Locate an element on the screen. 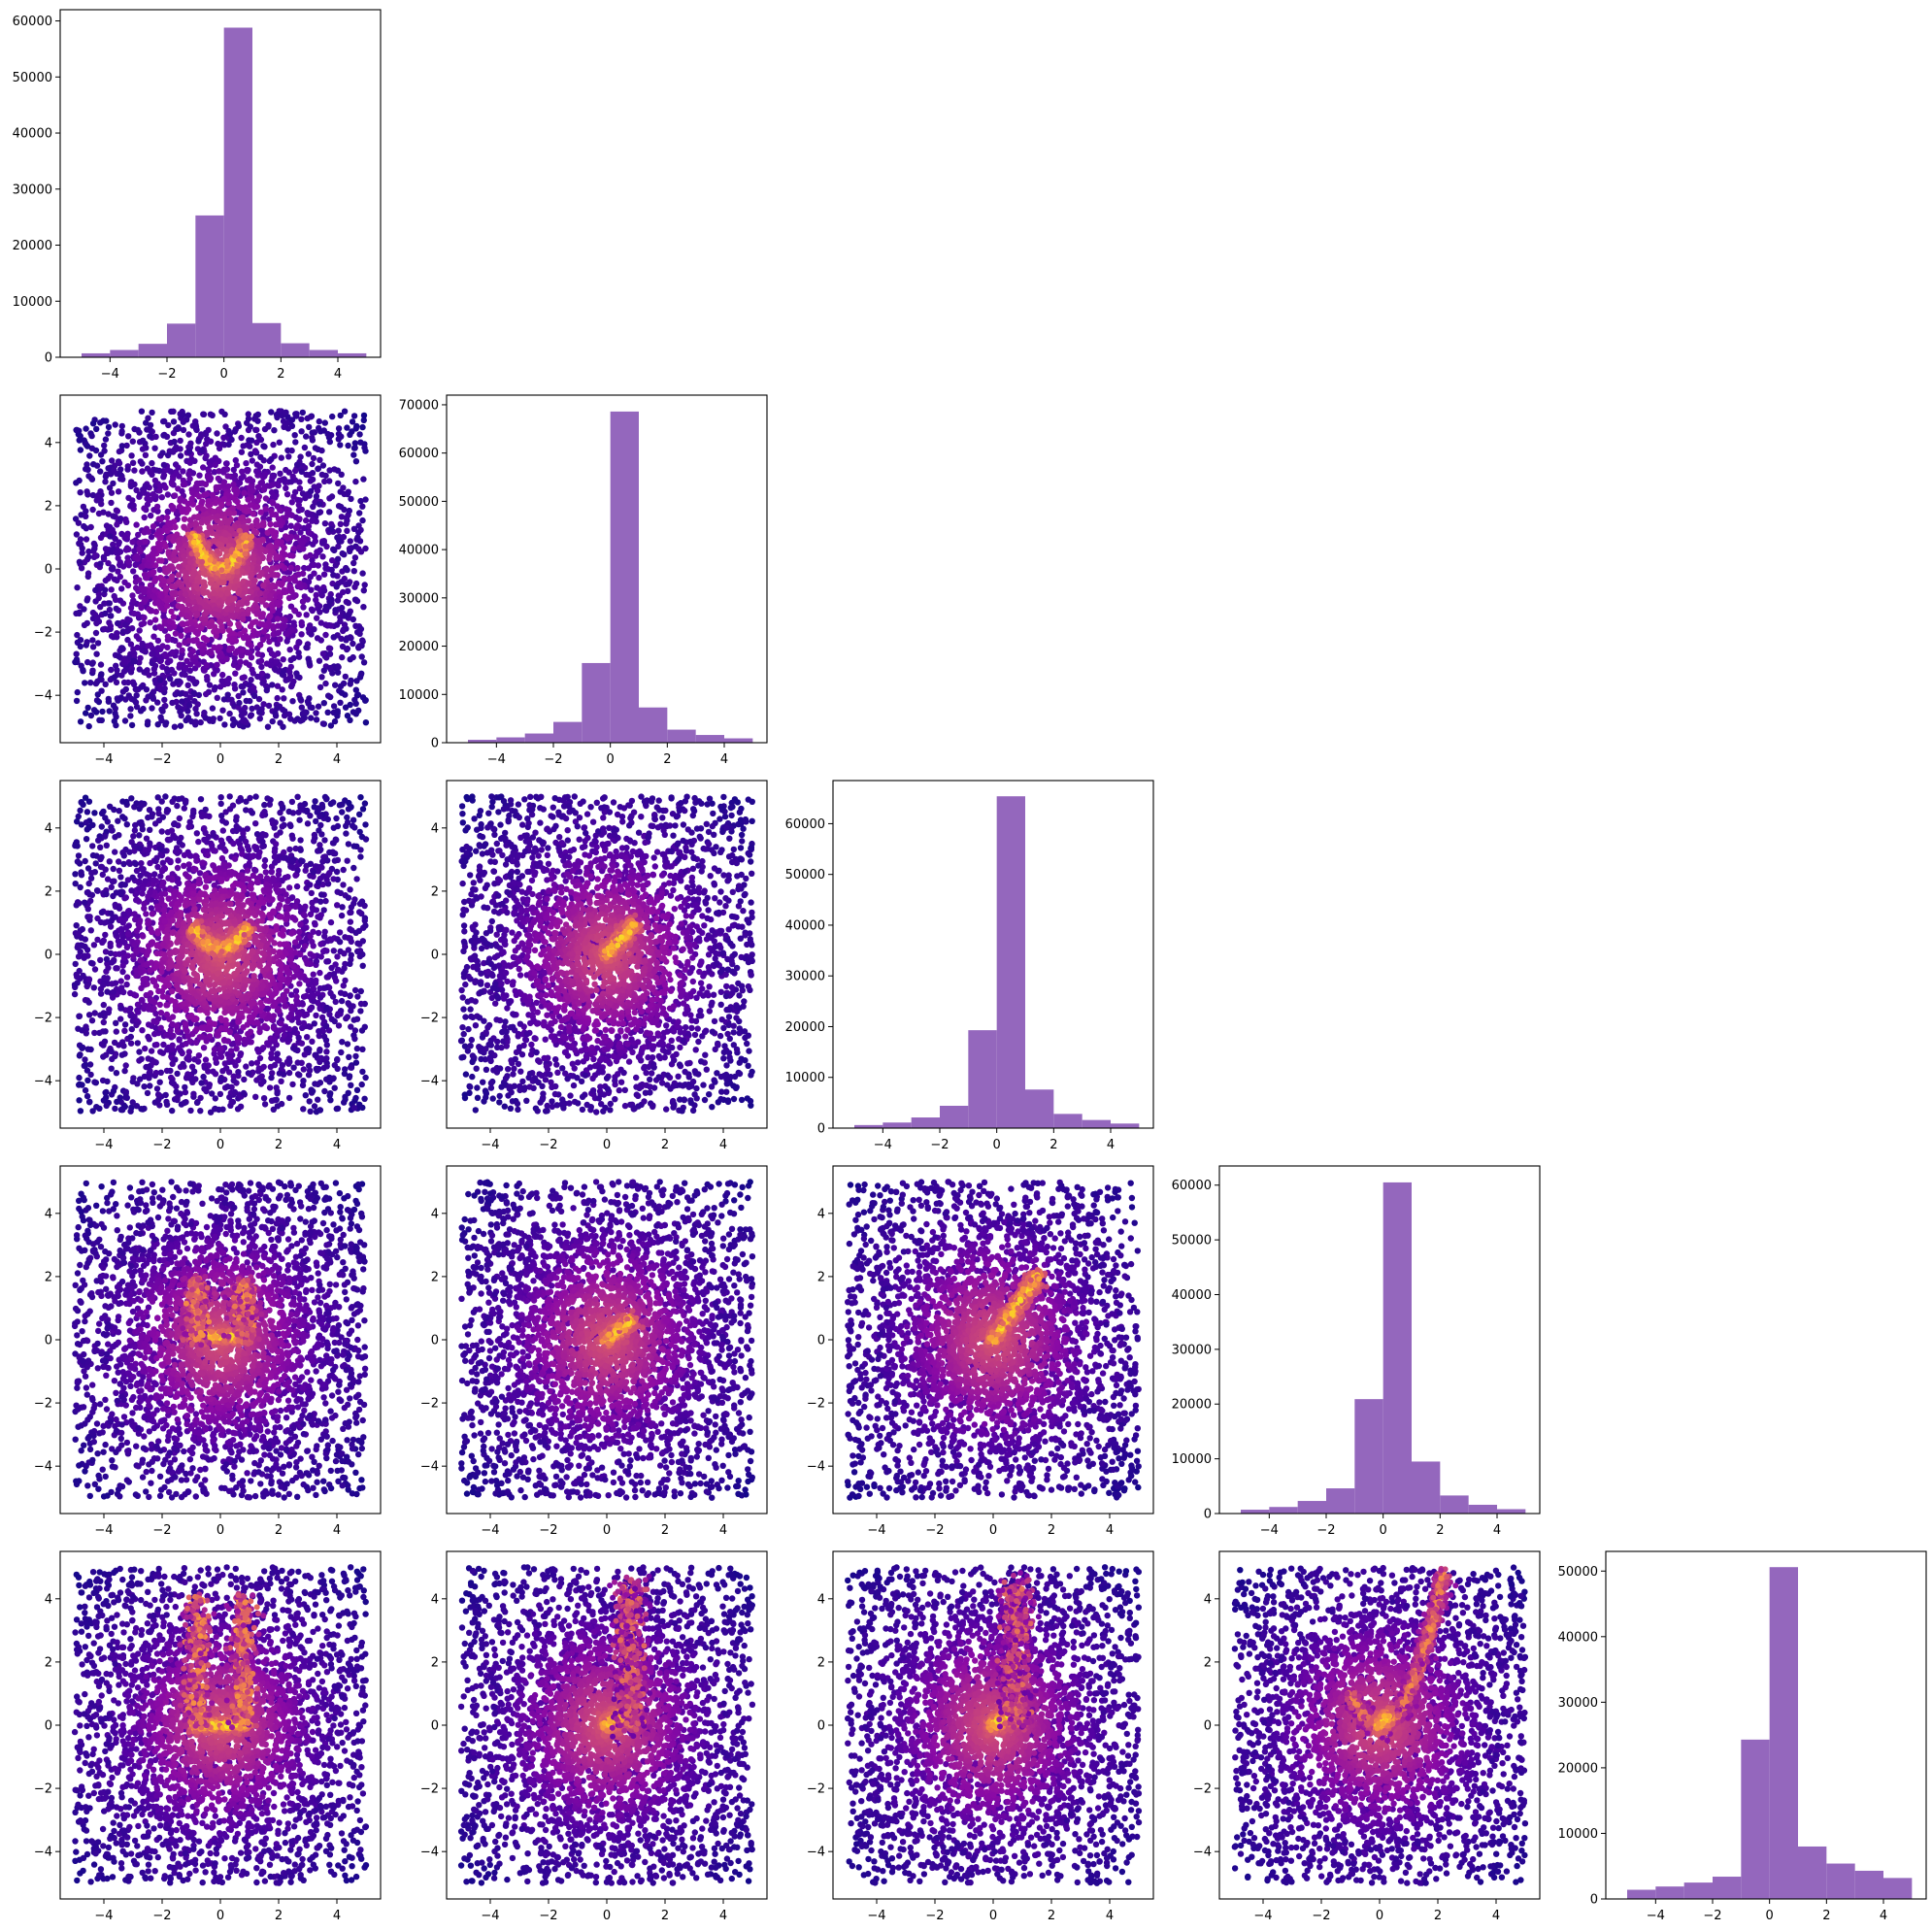 The width and height of the screenshot is (1932, 1931). histogram-3-ytick-label-0: 0 is located at coordinates (1208, 1515).